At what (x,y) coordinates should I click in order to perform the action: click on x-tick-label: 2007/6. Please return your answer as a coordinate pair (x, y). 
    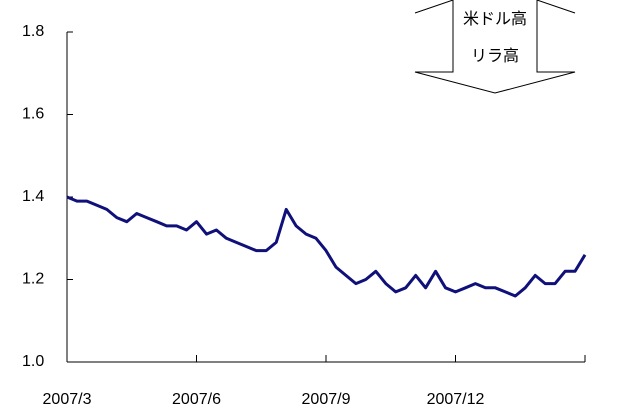
    Looking at the image, I should click on (196, 399).